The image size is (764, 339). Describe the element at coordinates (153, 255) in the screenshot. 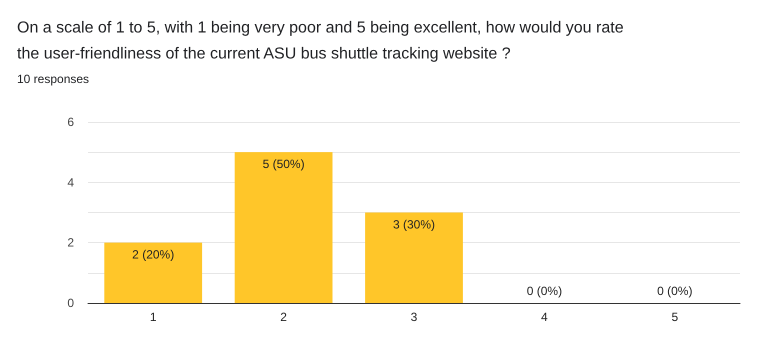

I see `data-label: 2 (20%)` at that location.